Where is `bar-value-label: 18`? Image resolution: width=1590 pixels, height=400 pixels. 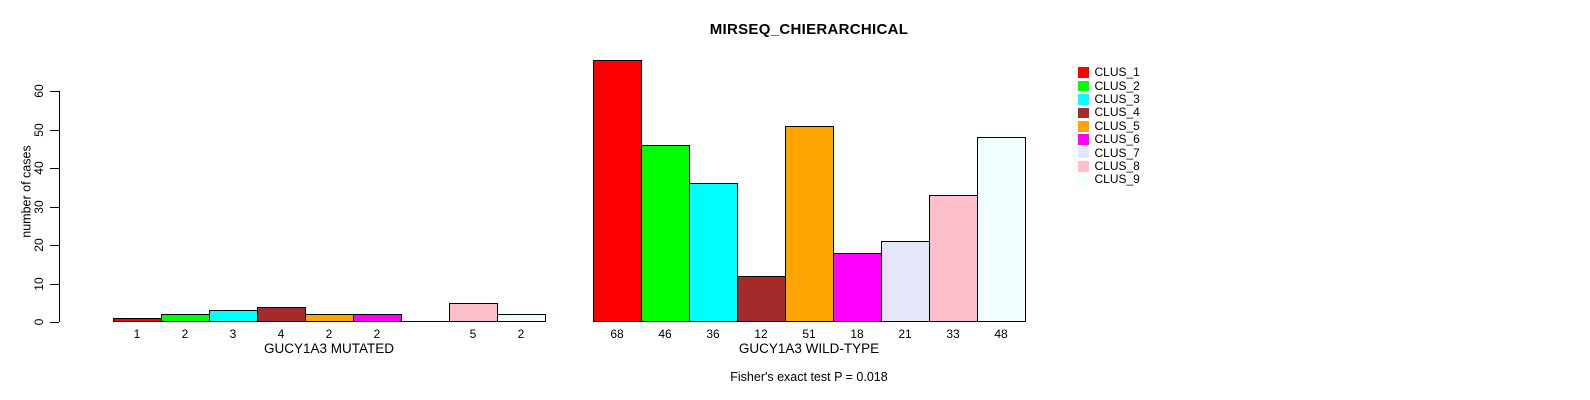
bar-value-label: 18 is located at coordinates (857, 334).